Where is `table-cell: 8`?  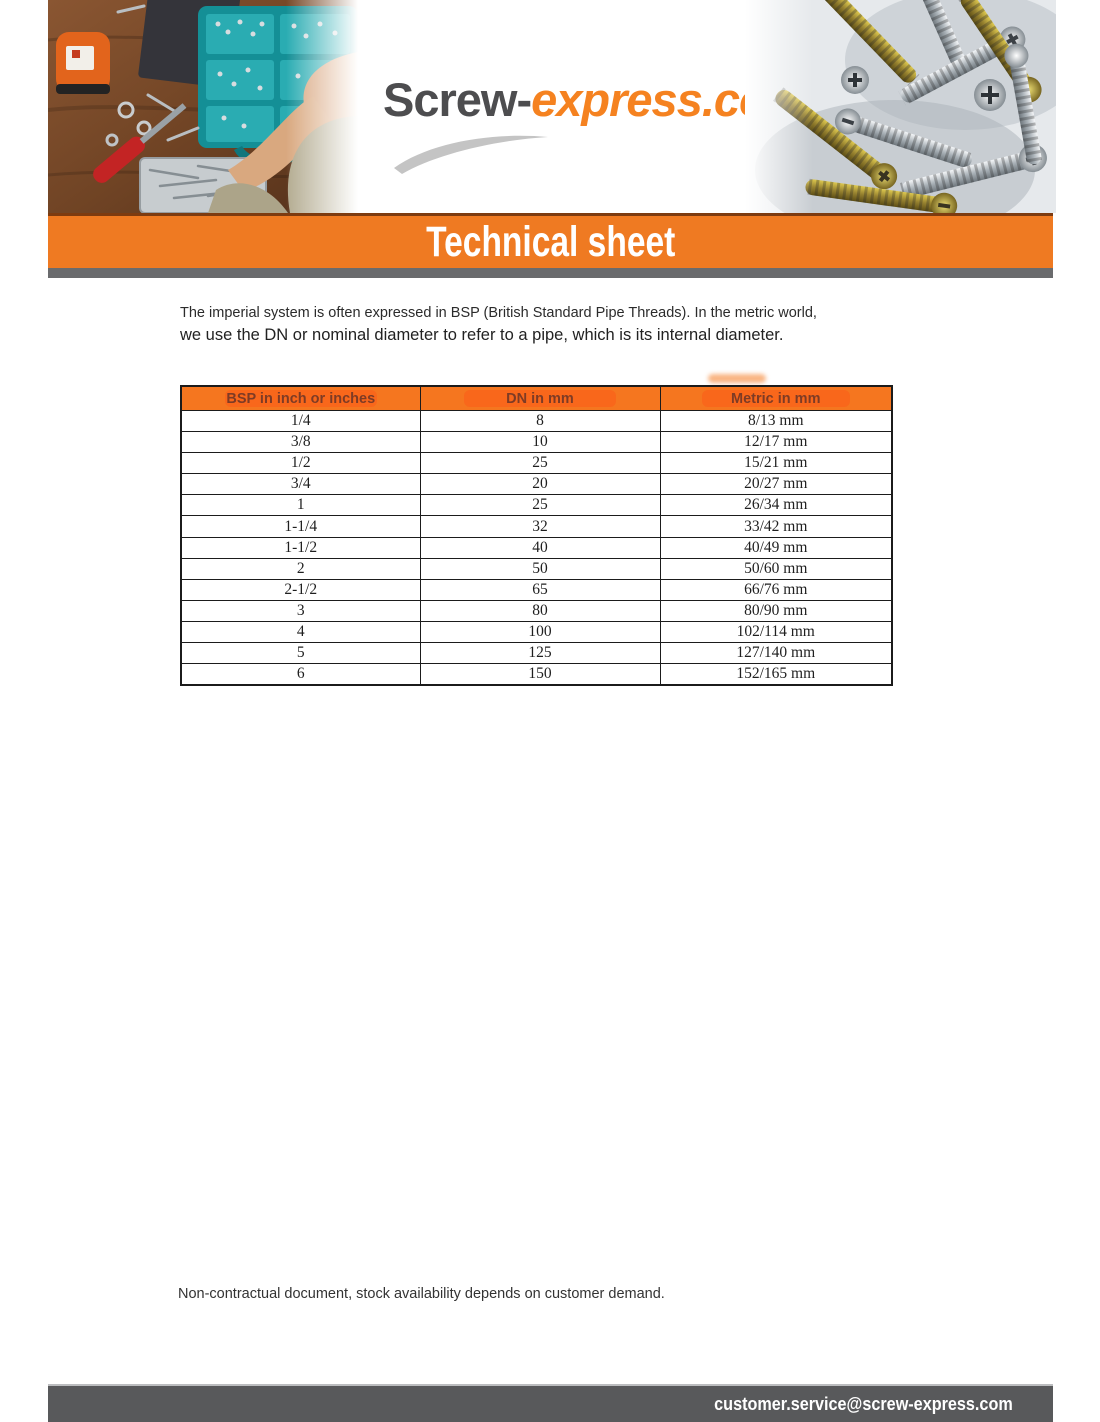 table-cell: 8 is located at coordinates (540, 421).